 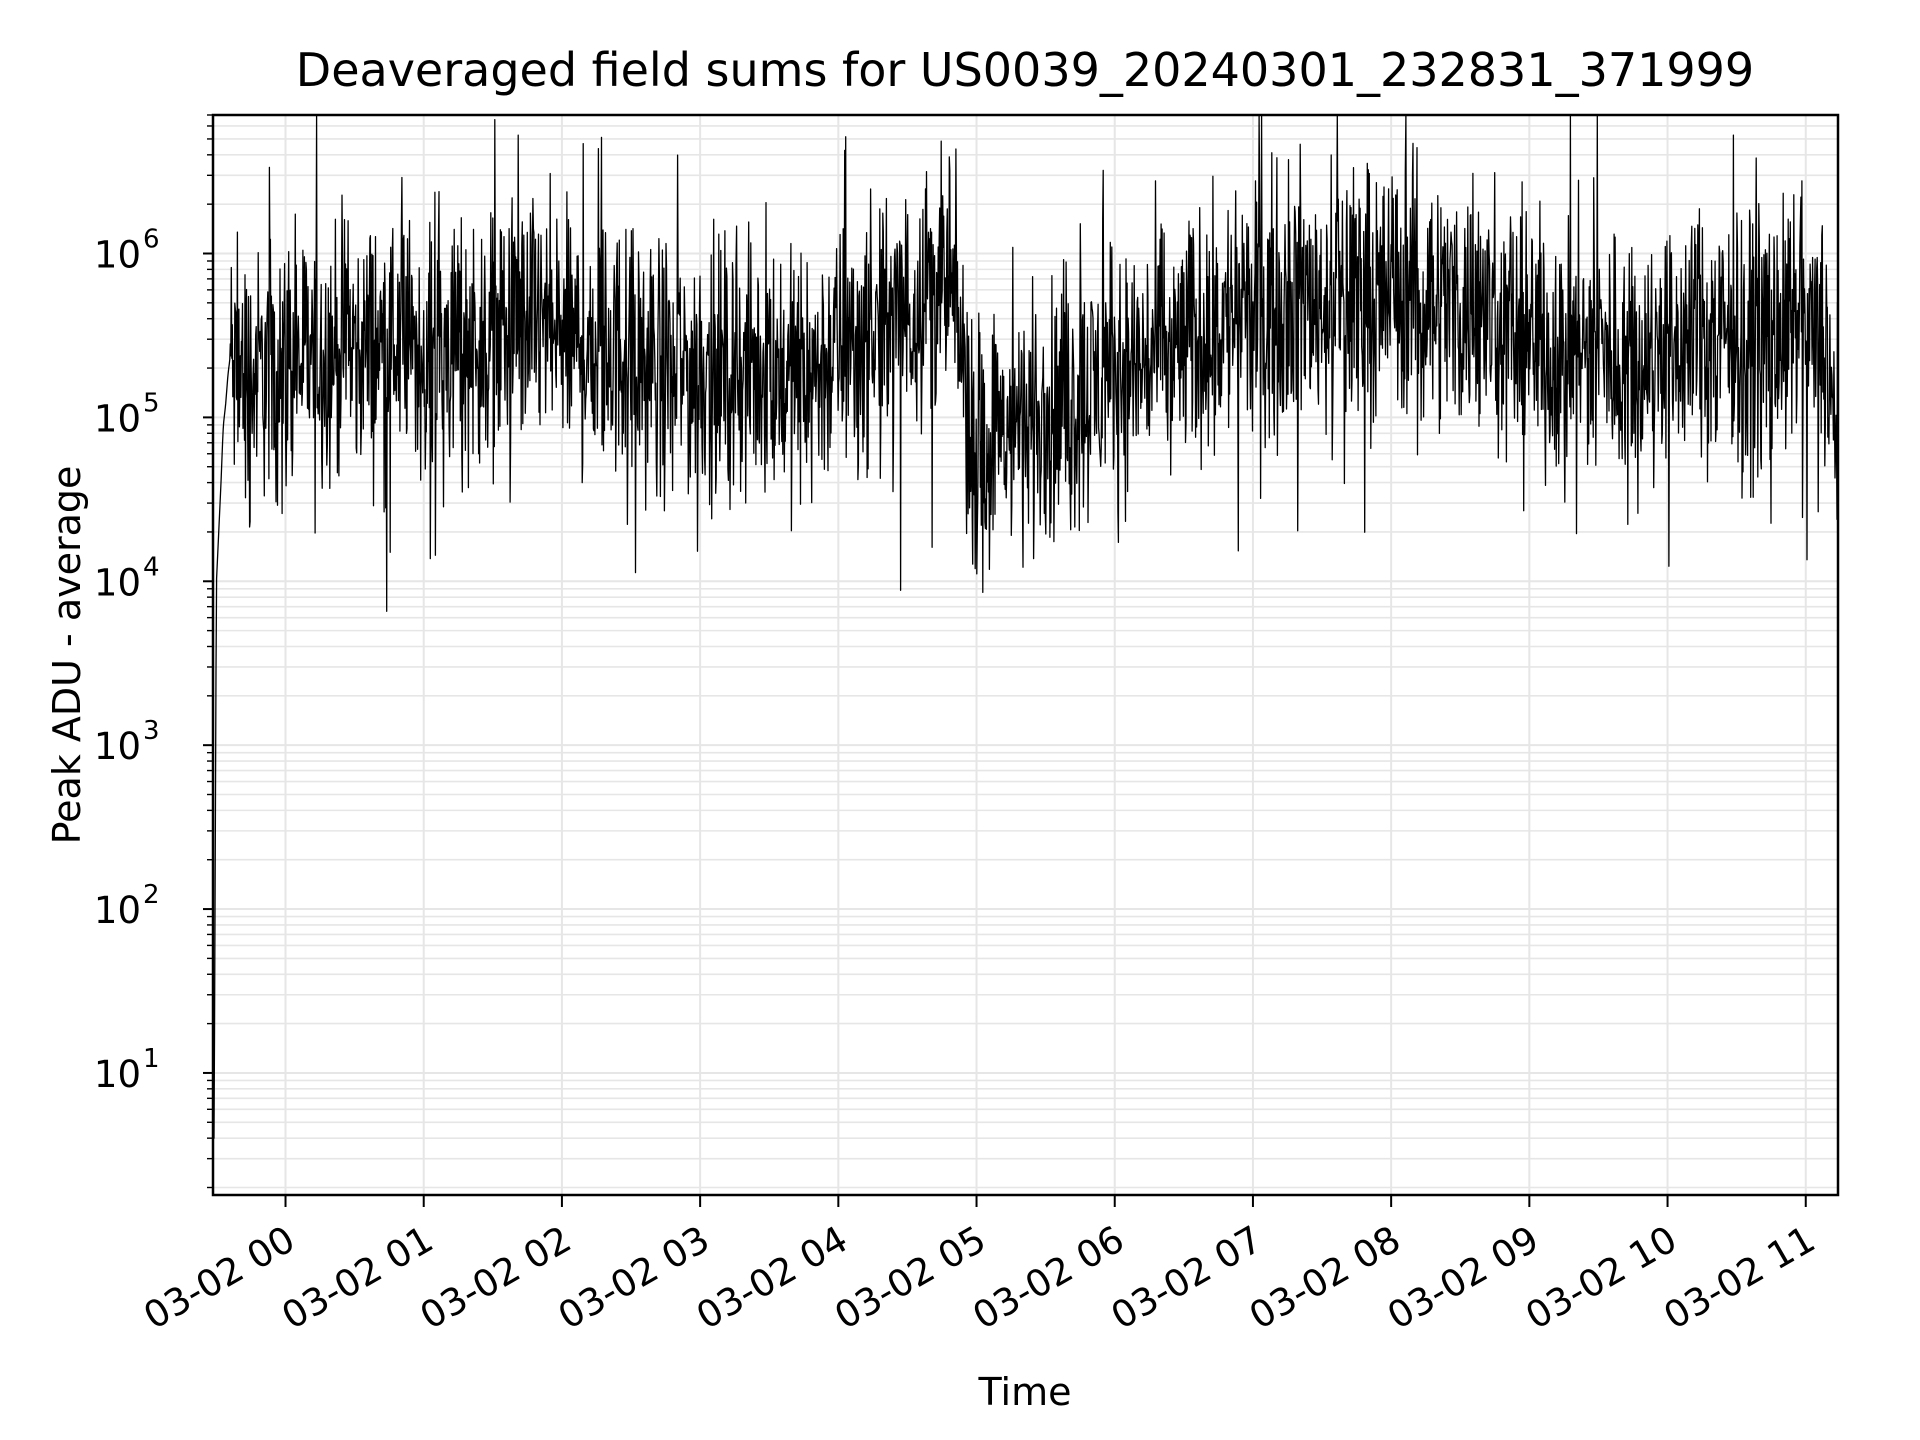 I want to click on y-tick-label: 10 2, so click(x=127, y=906).